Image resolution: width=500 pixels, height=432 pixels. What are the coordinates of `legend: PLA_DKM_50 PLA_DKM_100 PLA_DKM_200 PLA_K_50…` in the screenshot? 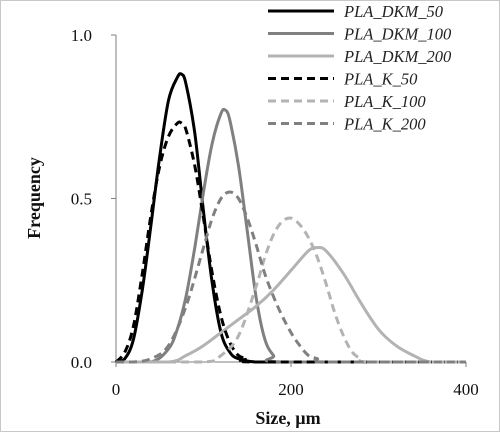 It's located at (360, 68).